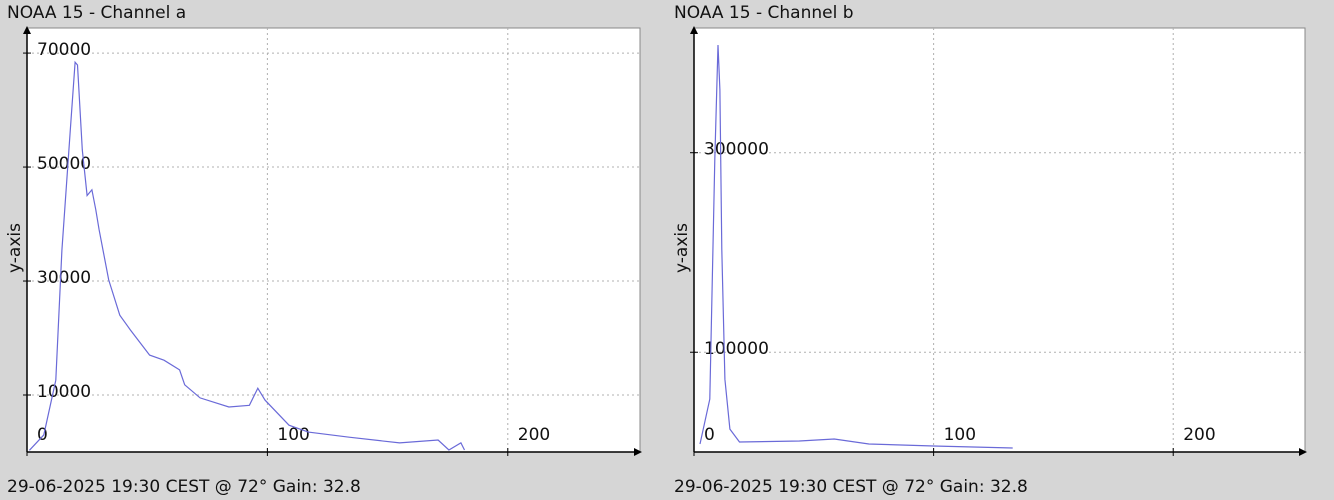 This screenshot has height=500, width=1334. What do you see at coordinates (64, 392) in the screenshot?
I see `y-tick-label: 10000` at bounding box center [64, 392].